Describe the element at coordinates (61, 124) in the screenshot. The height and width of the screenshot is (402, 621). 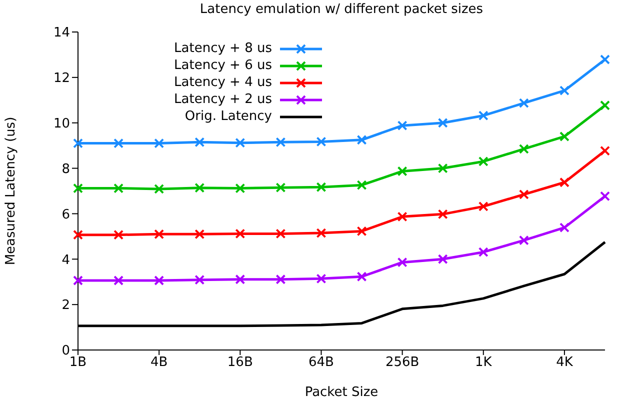
I see `y-tick-label: 10` at that location.